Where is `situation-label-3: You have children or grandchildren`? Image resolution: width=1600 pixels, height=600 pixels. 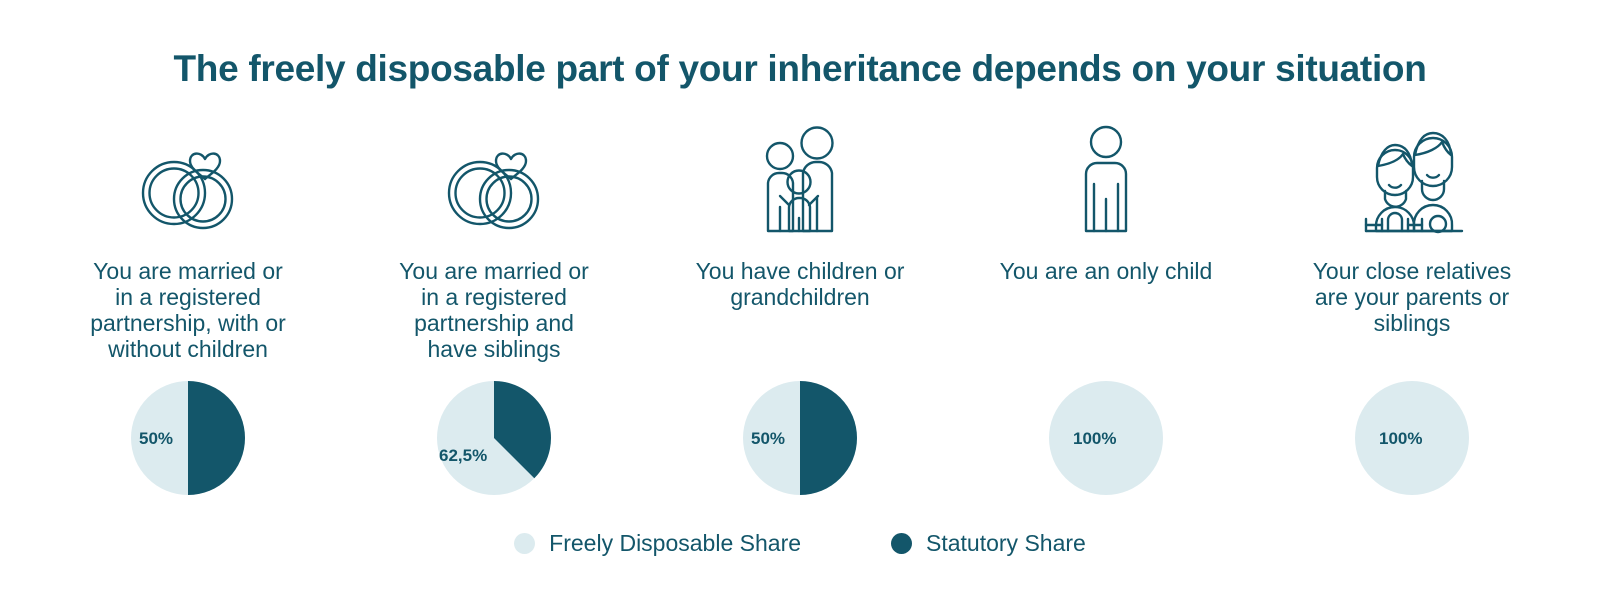 situation-label-3: You have children or grandchildren is located at coordinates (800, 284).